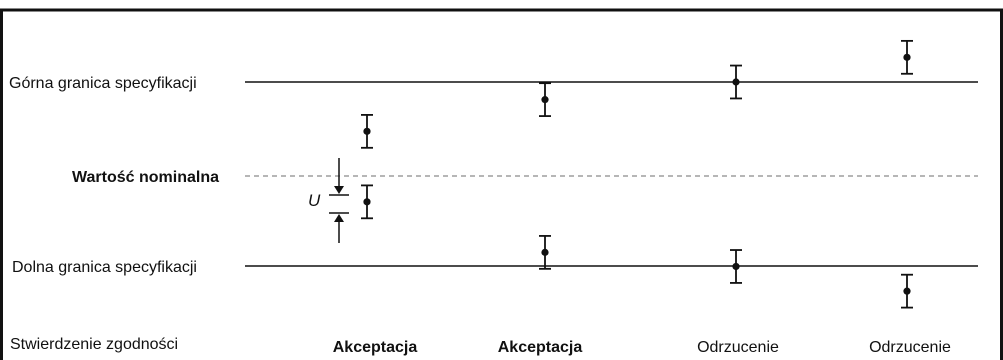  I want to click on uncertainty-marker: U, so click(328, 200).